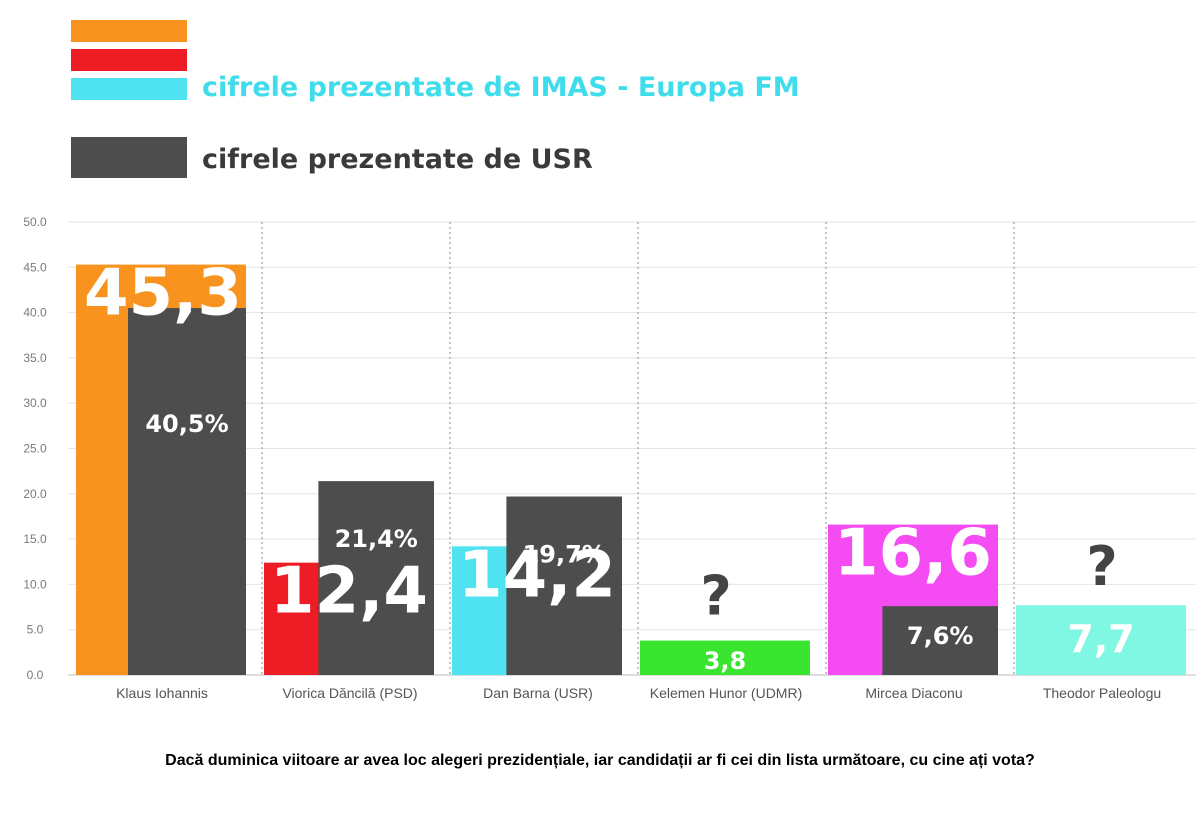 This screenshot has width=1200, height=830. Describe the element at coordinates (501, 87) in the screenshot. I see `legend-label-imas: cifrele prezentate de IMAS - Europa FM` at that location.